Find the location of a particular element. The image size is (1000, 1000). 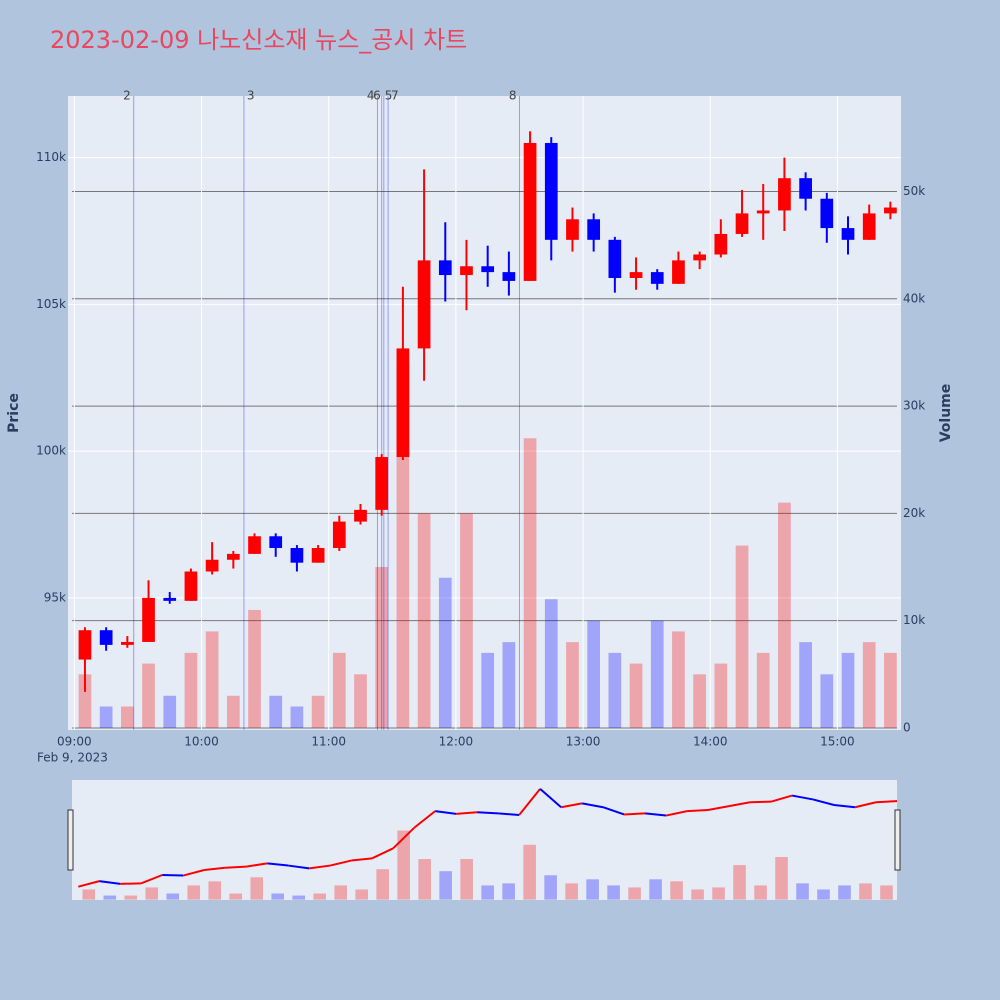

x-tick-label: 11:00 is located at coordinates (328, 742).